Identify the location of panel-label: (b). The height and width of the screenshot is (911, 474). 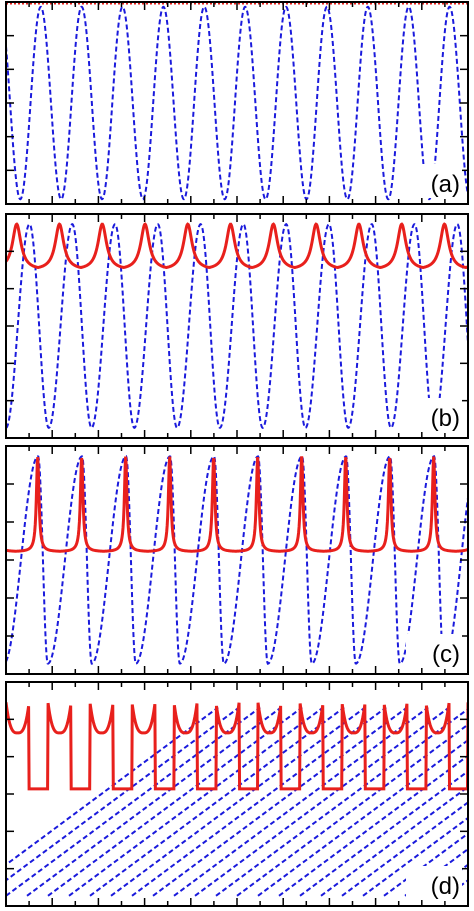
(445, 418).